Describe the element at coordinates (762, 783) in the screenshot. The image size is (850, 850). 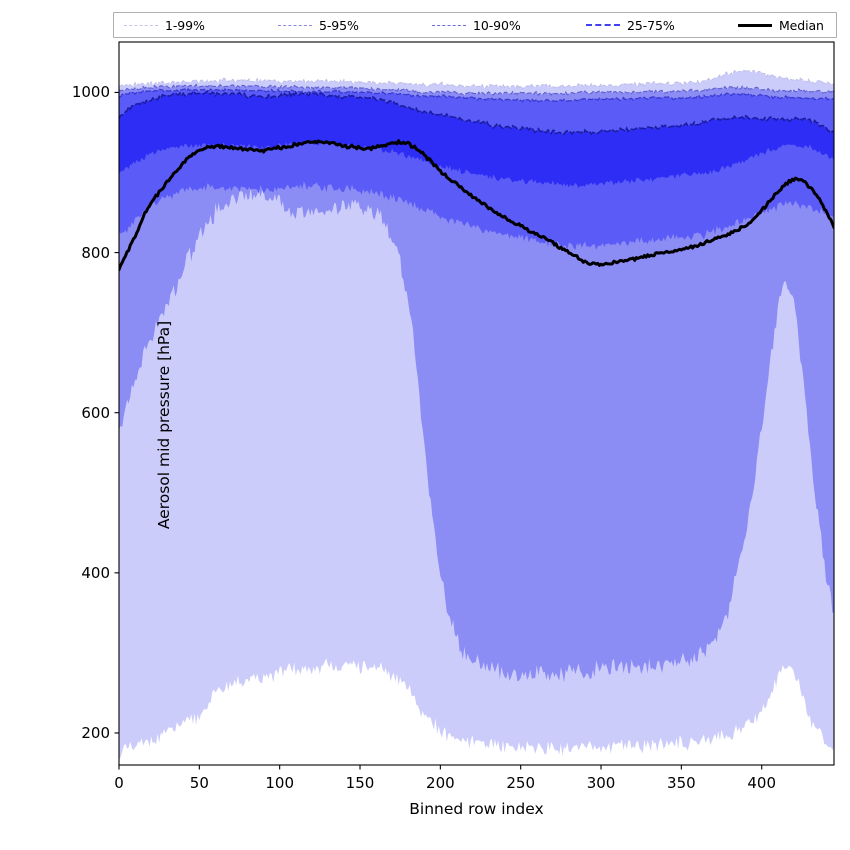
I see `x-tick-label: 400` at that location.